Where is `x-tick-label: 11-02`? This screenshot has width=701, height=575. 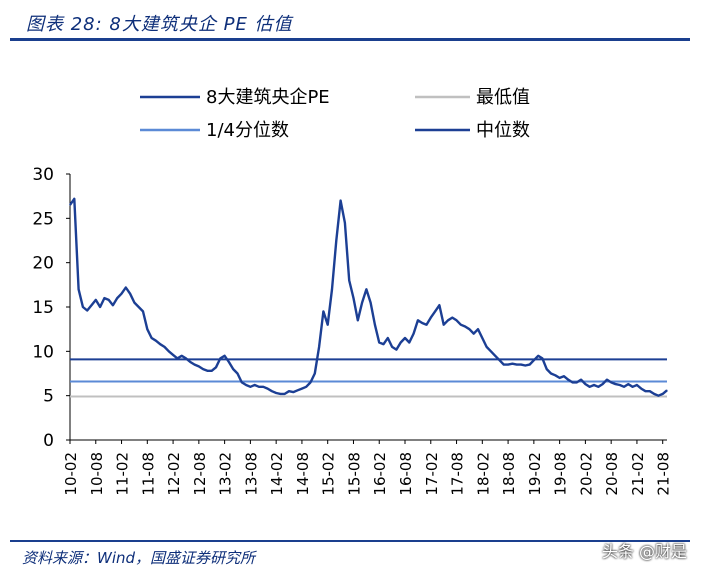
x-tick-label: 11-02 is located at coordinates (123, 474).